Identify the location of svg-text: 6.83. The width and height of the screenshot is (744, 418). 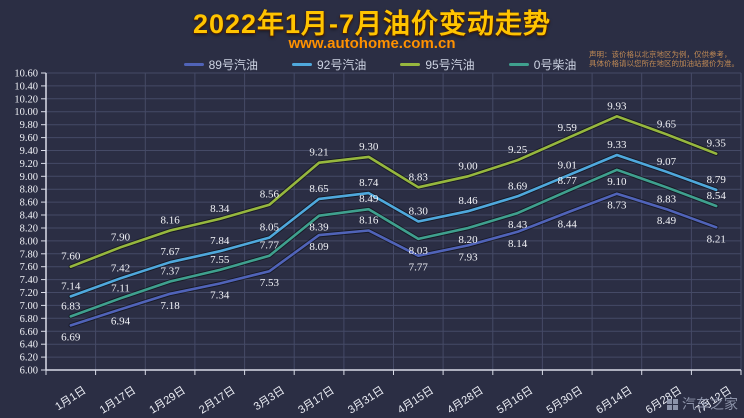
(71, 306).